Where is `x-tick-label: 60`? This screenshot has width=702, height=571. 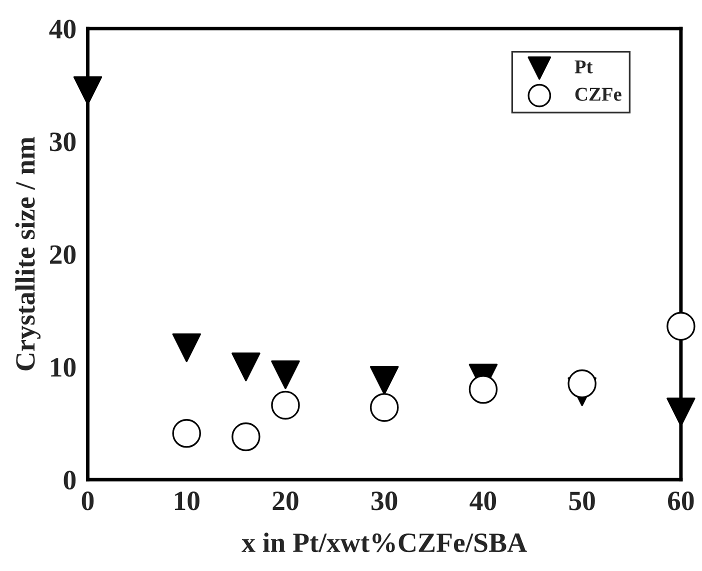
x-tick-label: 60 is located at coordinates (681, 501).